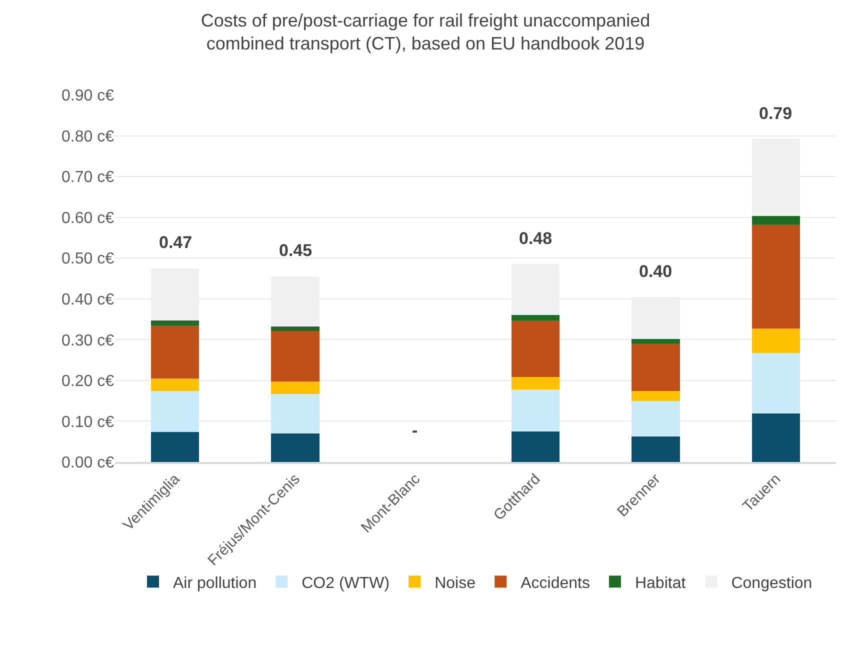  Describe the element at coordinates (88, 299) in the screenshot. I see `y-tick-label: 0.40 c€` at that location.